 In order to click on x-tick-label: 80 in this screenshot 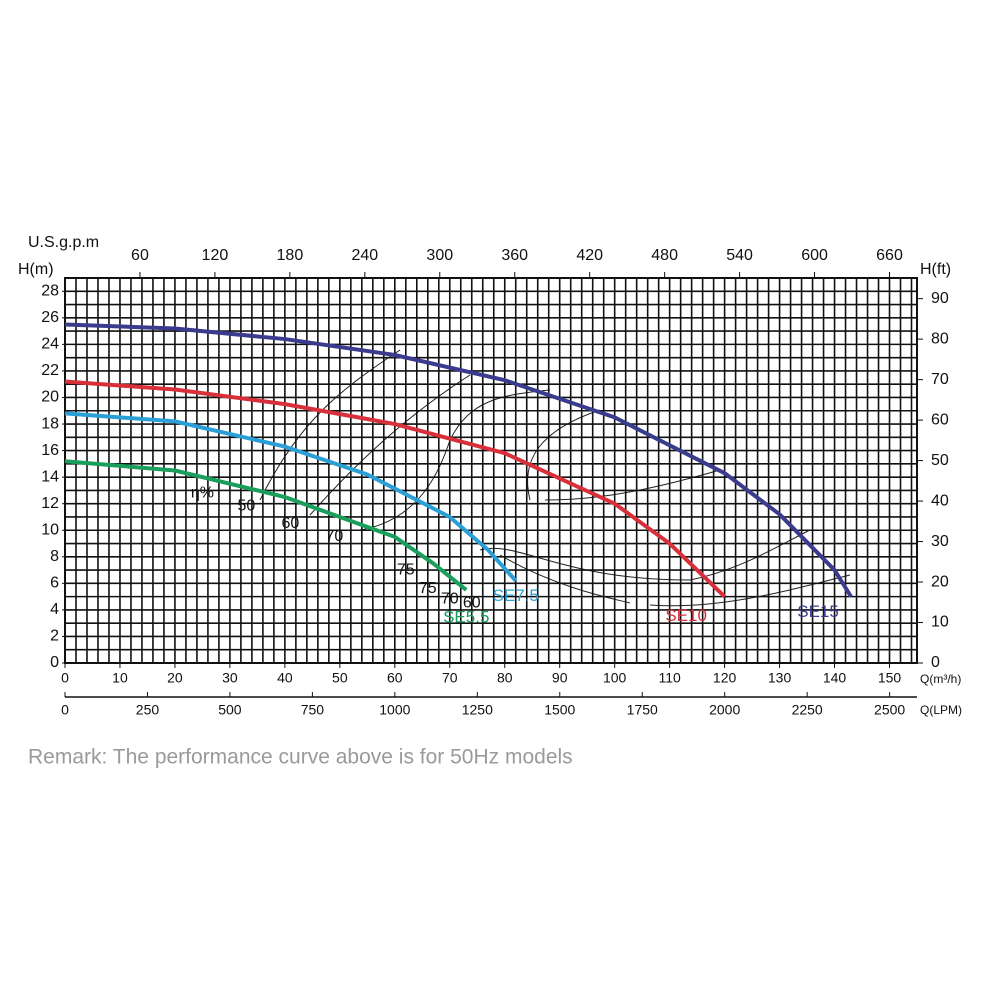, I will do `click(505, 678)`.